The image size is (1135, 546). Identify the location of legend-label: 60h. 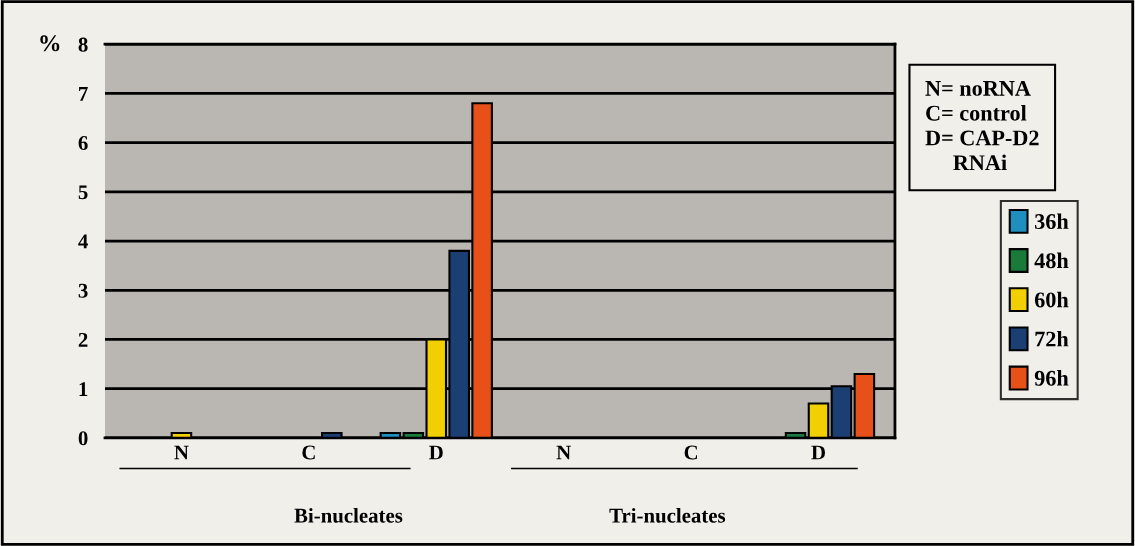
(1051, 299).